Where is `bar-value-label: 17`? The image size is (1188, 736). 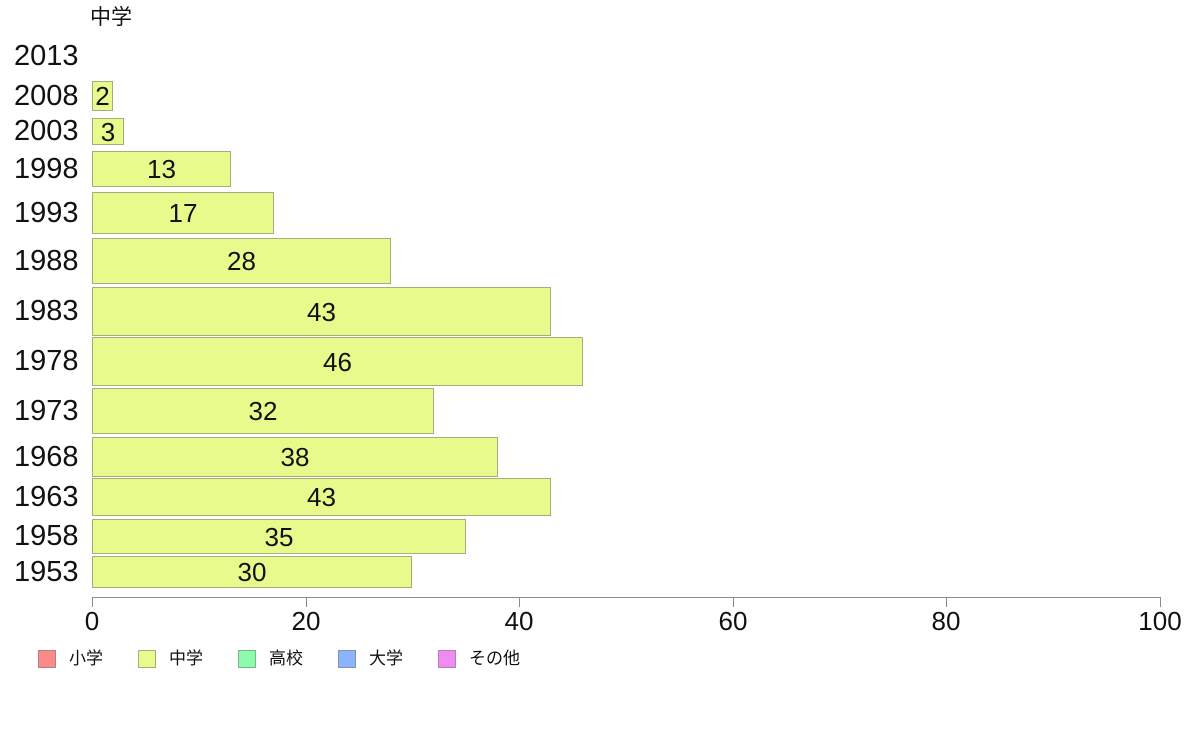
bar-value-label: 17 is located at coordinates (183, 213).